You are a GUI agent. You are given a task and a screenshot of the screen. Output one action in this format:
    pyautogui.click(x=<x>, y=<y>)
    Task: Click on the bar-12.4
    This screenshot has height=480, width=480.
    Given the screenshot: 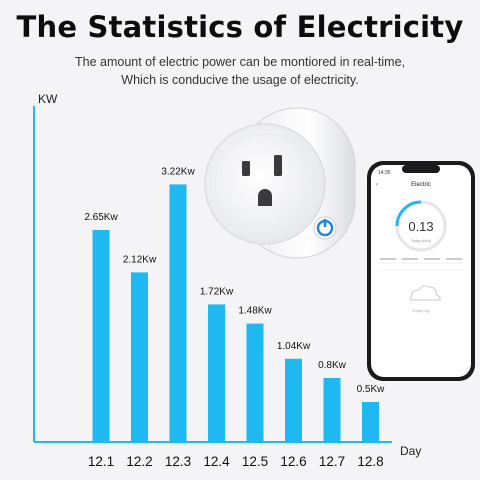 What is the action you would take?
    pyautogui.click(x=216, y=373)
    